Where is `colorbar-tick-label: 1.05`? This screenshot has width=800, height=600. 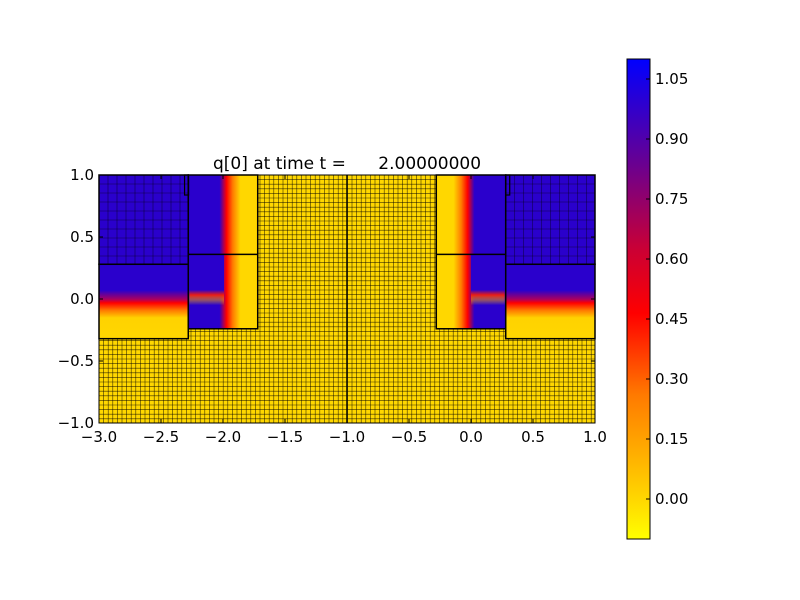 colorbar-tick-label: 1.05 is located at coordinates (671, 79).